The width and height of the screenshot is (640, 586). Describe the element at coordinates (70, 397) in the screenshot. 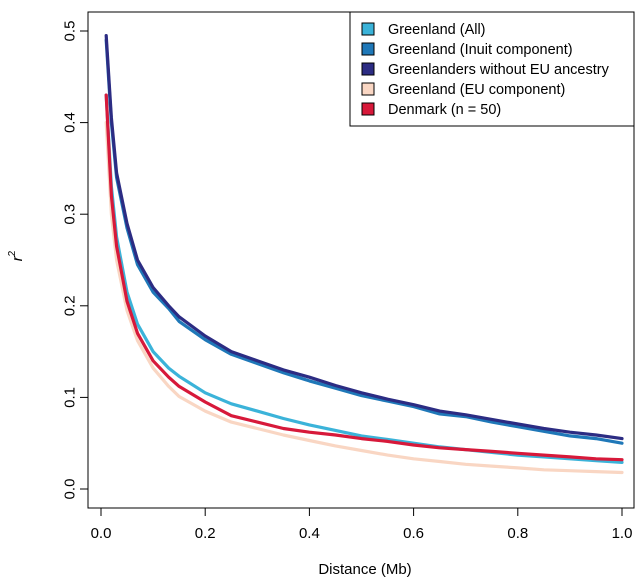

I see `y-tick-label: 0.1` at that location.